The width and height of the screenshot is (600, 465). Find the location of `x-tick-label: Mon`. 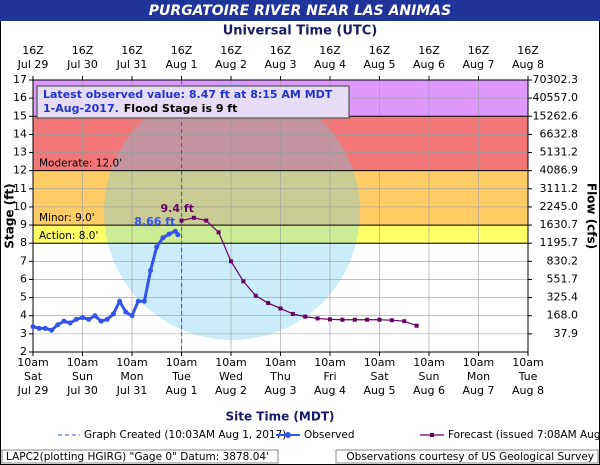

x-tick-label: Mon is located at coordinates (478, 376).